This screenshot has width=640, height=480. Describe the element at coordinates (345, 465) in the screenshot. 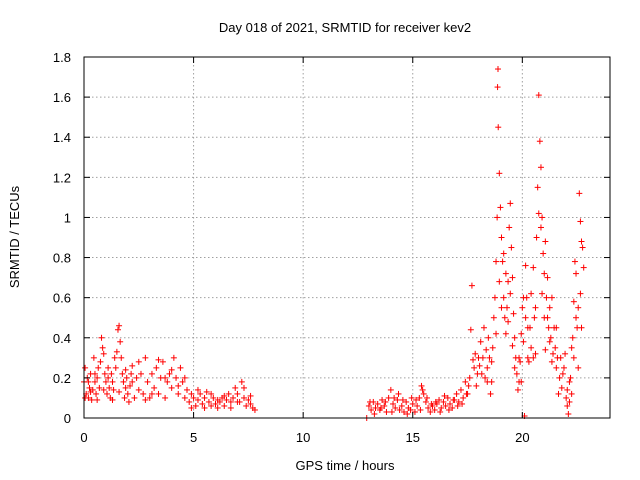

I see `x-axis-label: GPS time / hours` at that location.